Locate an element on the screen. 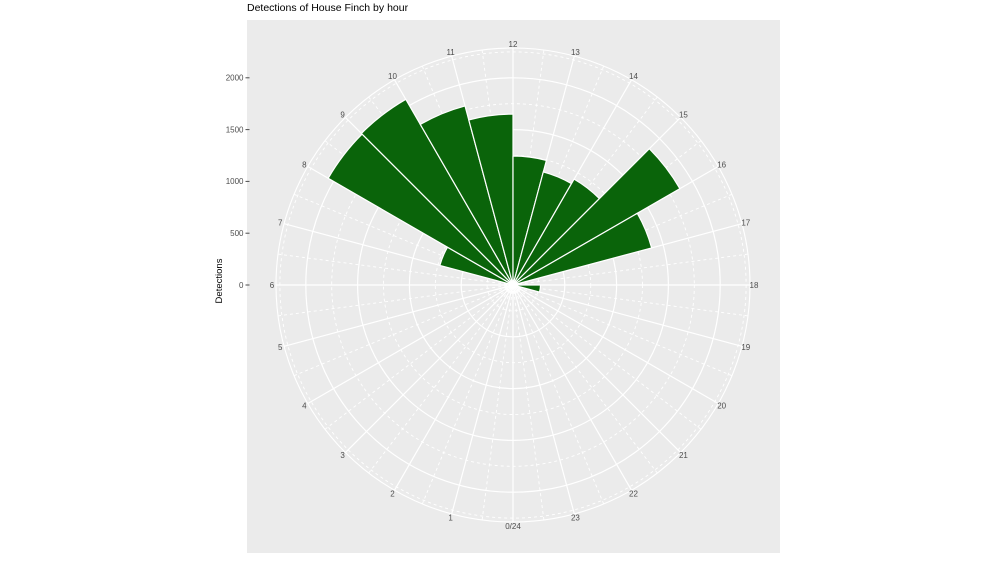 The image size is (1000, 573). plot-title: Detections of House Finch by hour is located at coordinates (328, 8).